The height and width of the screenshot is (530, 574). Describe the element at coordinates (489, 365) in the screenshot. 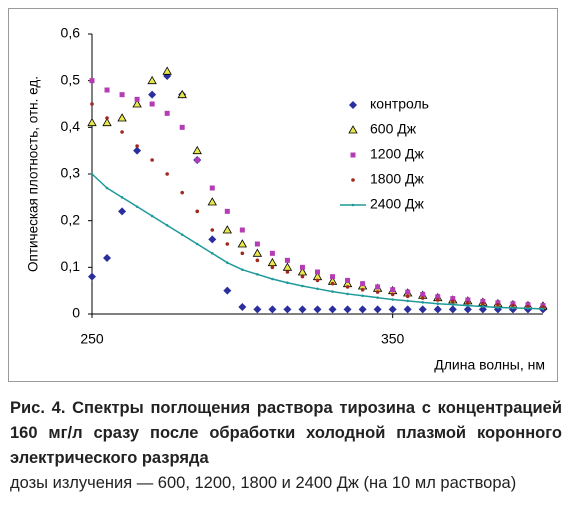

I see `x-axis-label: Длина волны, нм` at that location.